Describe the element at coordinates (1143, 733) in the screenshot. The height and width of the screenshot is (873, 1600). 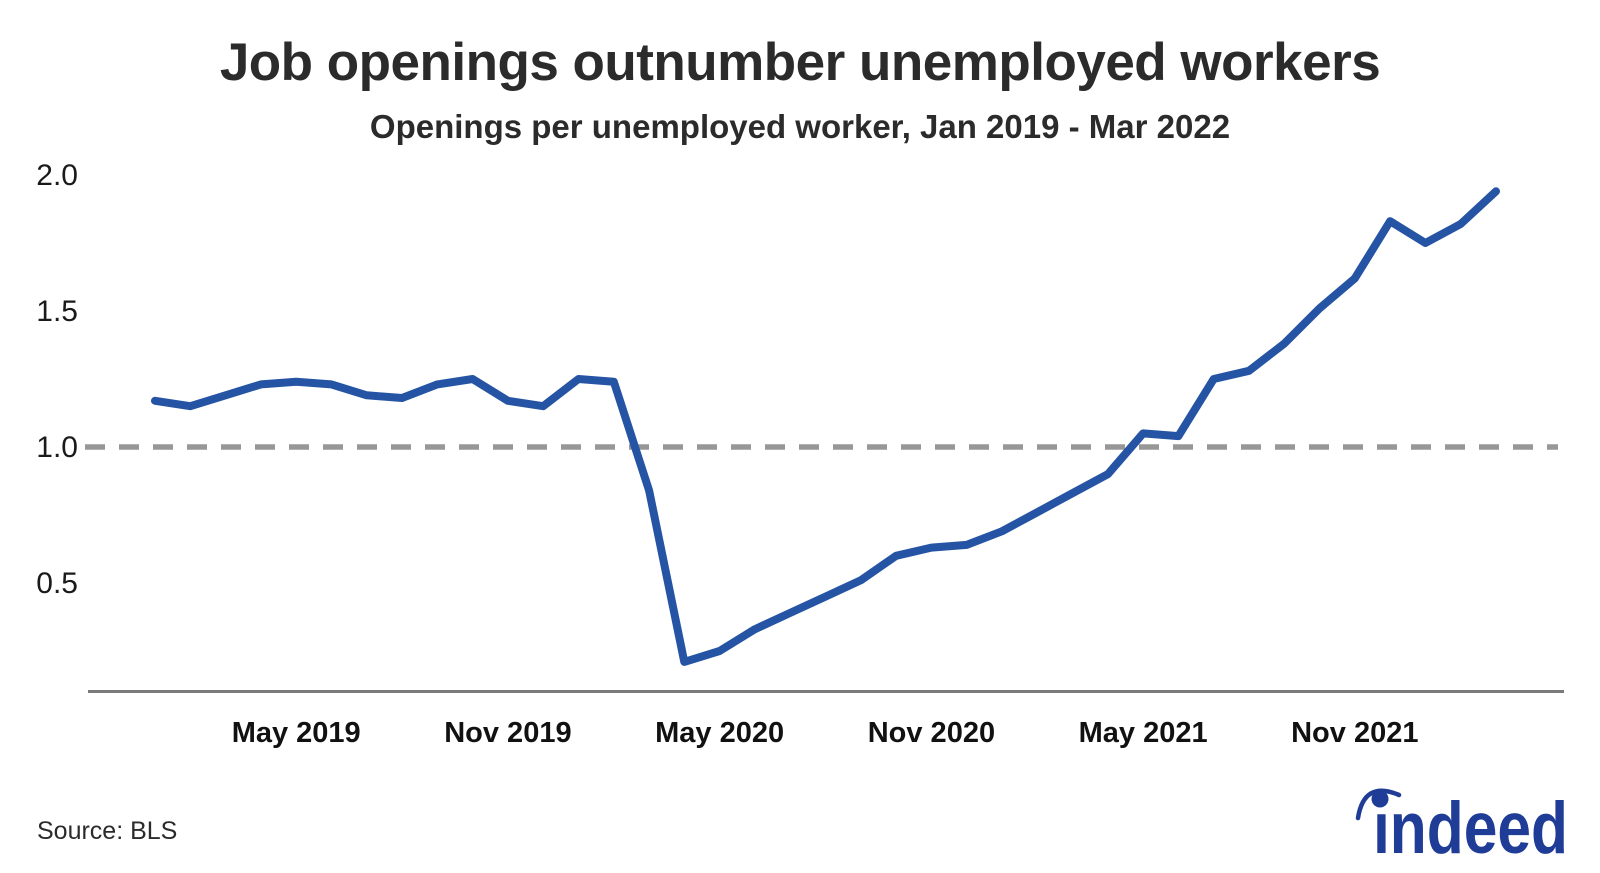
I see `x-tick-label: May 2021` at that location.